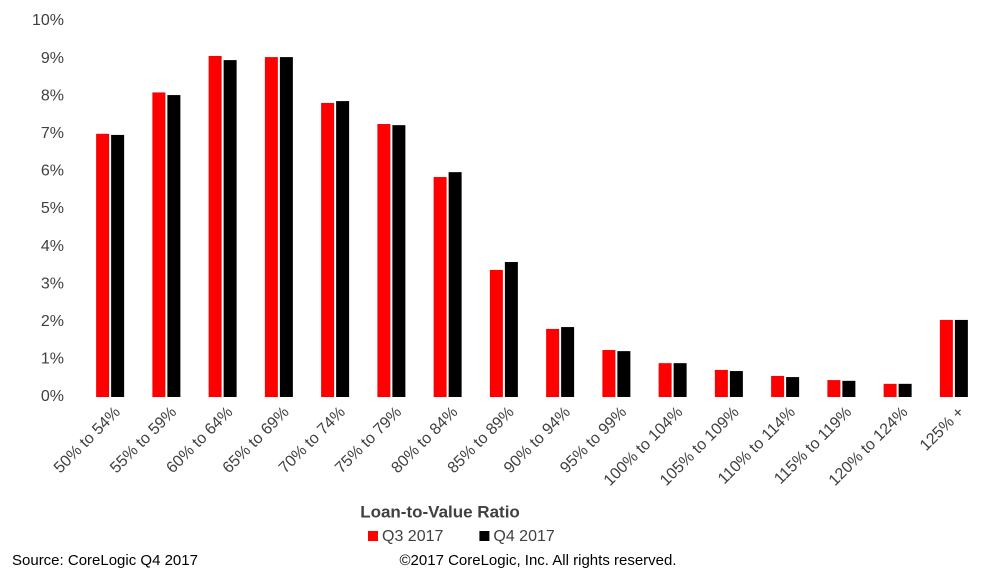 The image size is (1000, 588). Describe the element at coordinates (52, 359) in the screenshot. I see `y-tick-label: 1%` at that location.